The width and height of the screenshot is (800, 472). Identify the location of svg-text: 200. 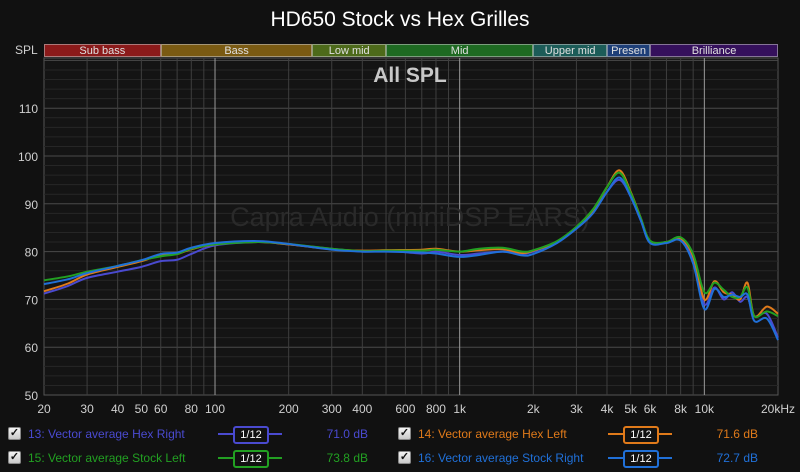
(289, 409).